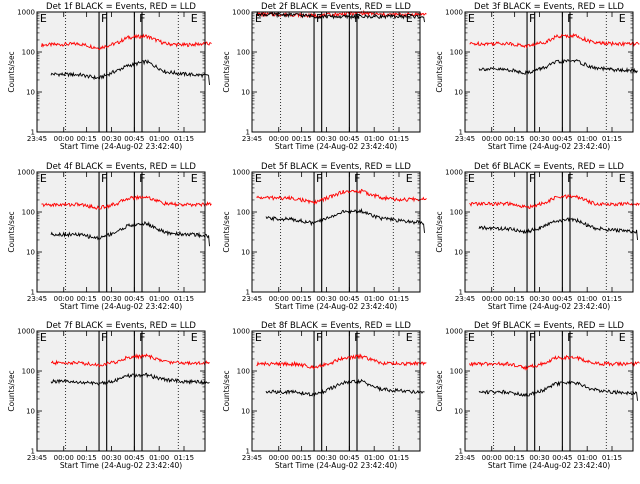  What do you see at coordinates (549, 167) in the screenshot?
I see `panel-title: Det 6f BLACK = Events, RED = LLD` at bounding box center [549, 167].